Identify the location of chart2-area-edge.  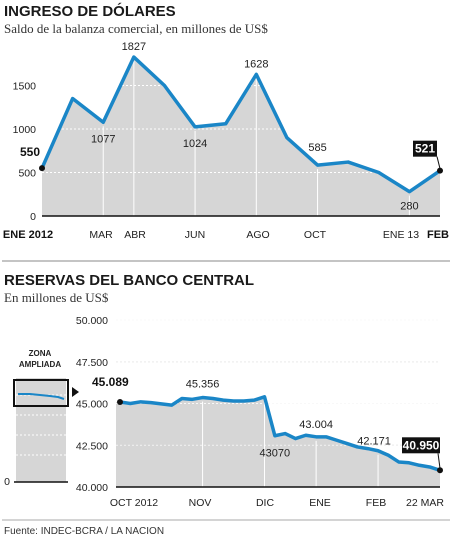
(118, 444).